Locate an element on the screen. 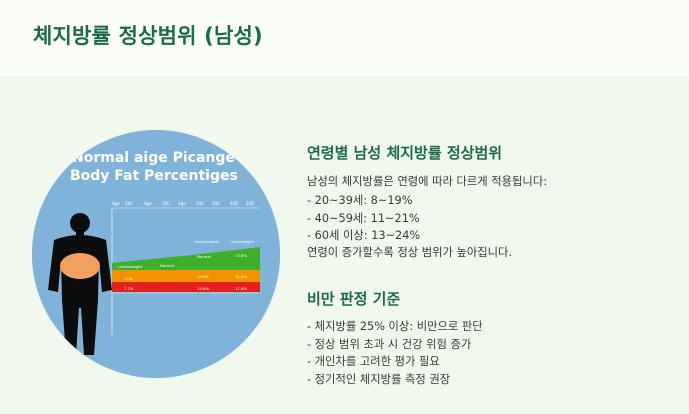  zone-value: 11.8% is located at coordinates (241, 288).